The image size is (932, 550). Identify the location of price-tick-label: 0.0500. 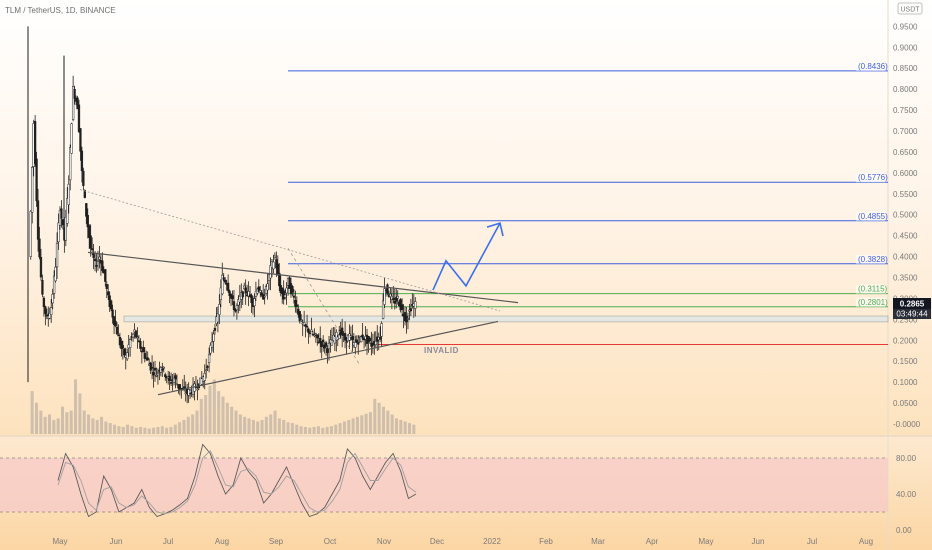
(905, 403).